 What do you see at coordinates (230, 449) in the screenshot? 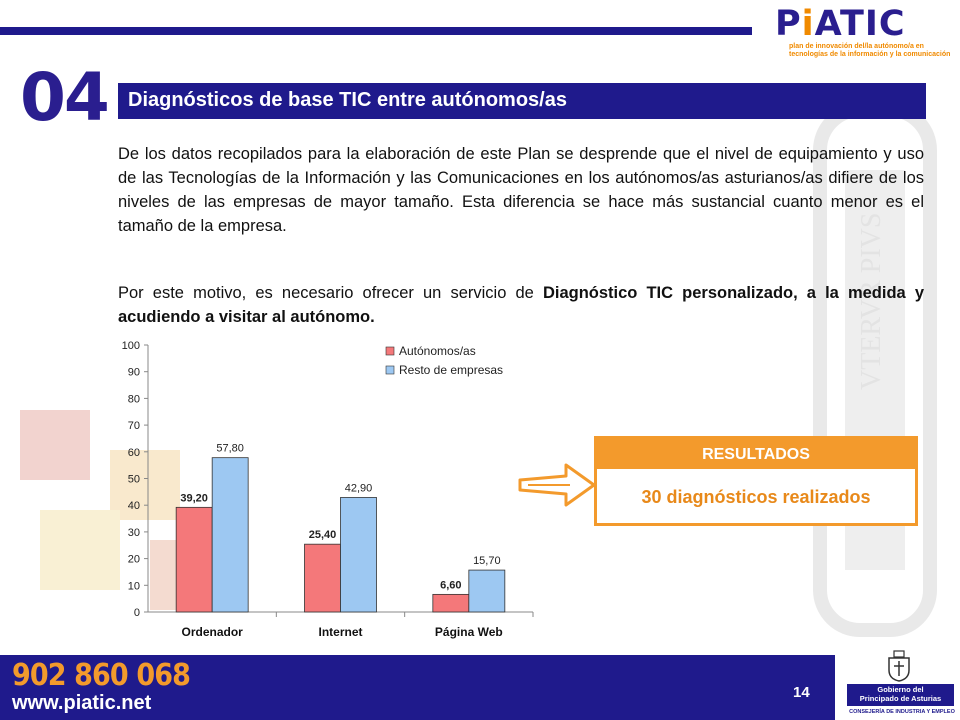
I see `bar-data-label: 57,80` at bounding box center [230, 449].